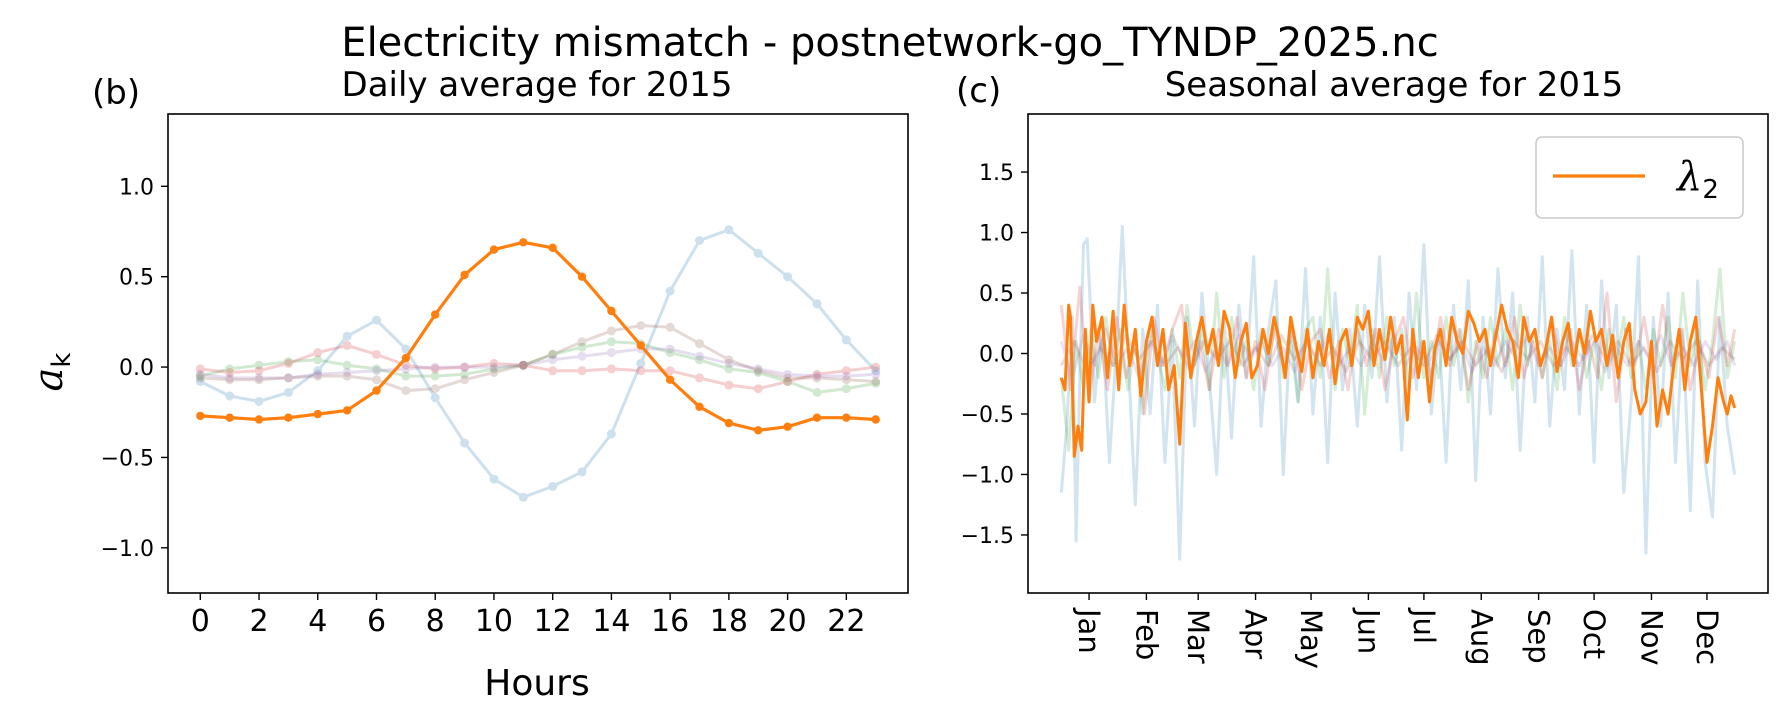  Describe the element at coordinates (611, 621) in the screenshot. I see `panel-b-xtick-label: 14` at that location.